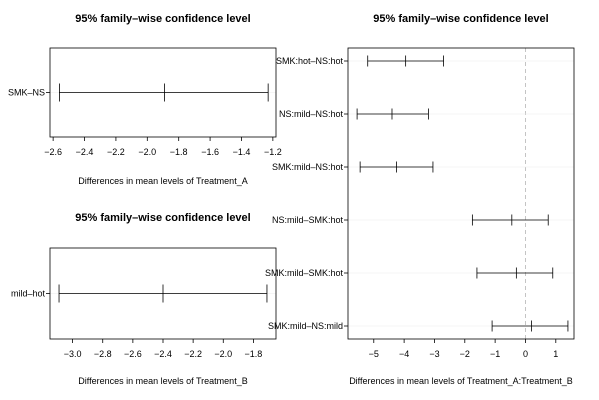  I want to click on comparison-label: SMK–NS, so click(26, 93).